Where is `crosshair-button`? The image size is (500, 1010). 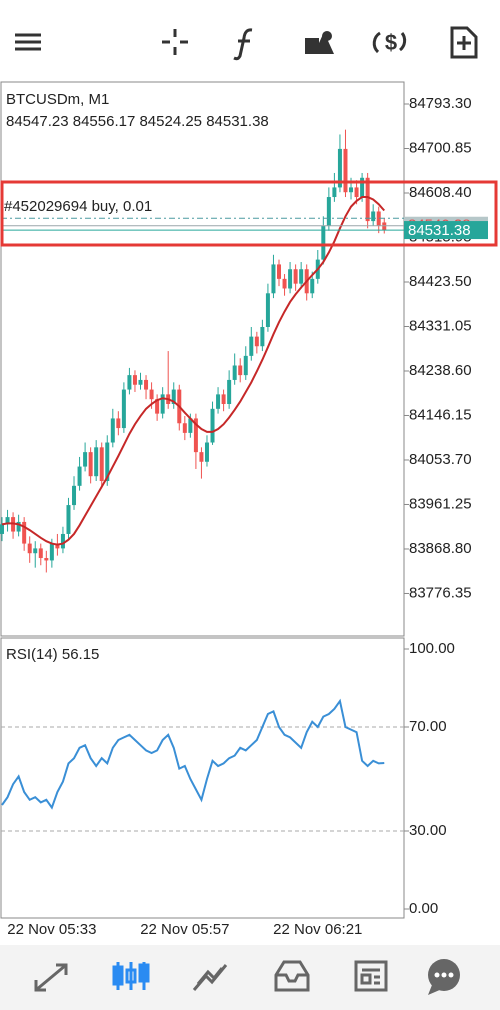
crosshair-button is located at coordinates (175, 42).